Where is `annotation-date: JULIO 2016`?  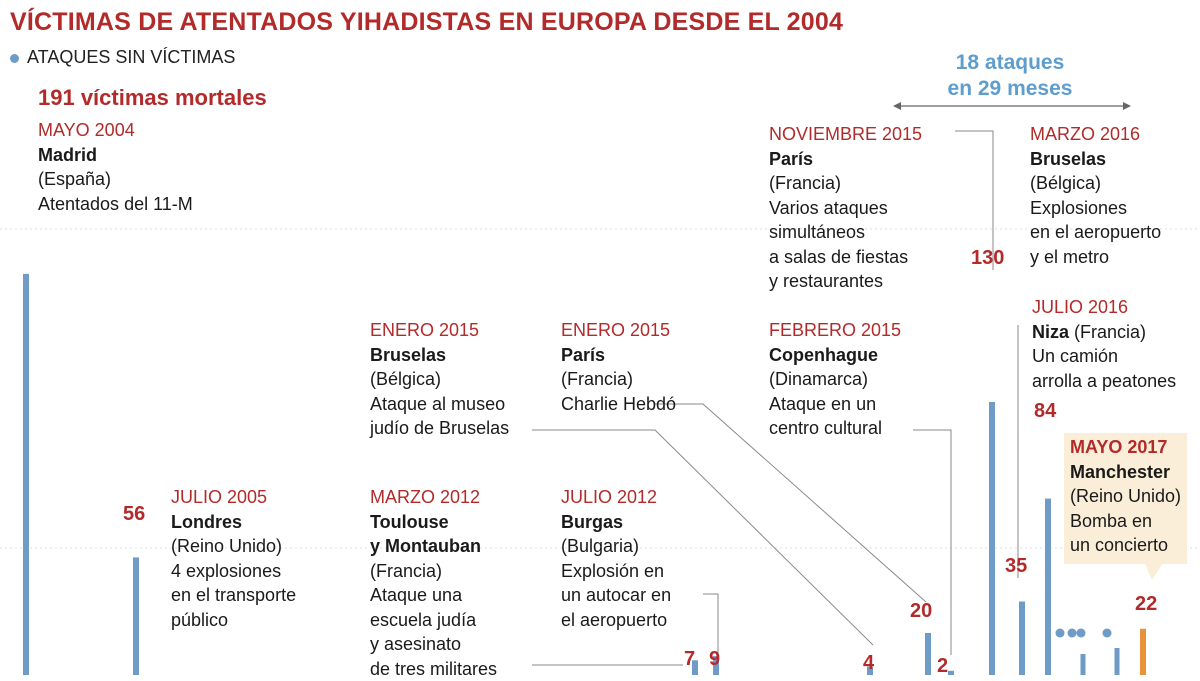 annotation-date: JULIO 2016 is located at coordinates (1104, 307).